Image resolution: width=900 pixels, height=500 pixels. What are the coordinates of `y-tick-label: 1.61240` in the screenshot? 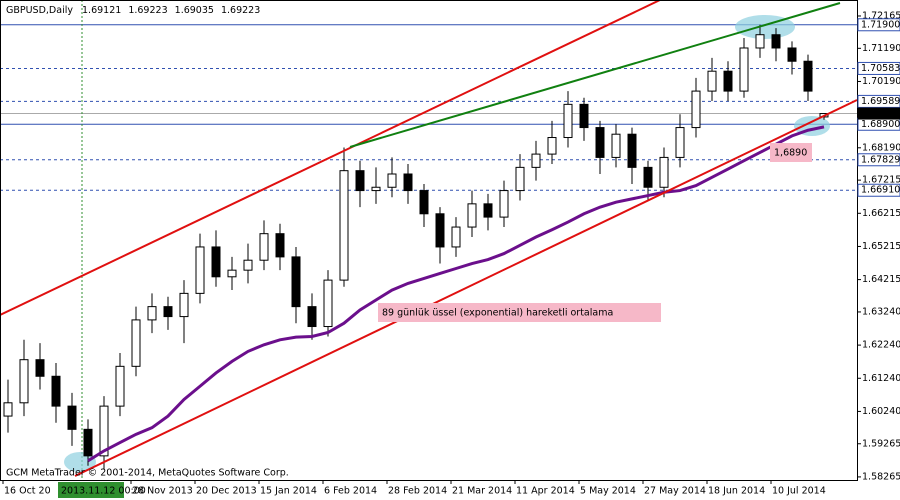 It's located at (881, 378).